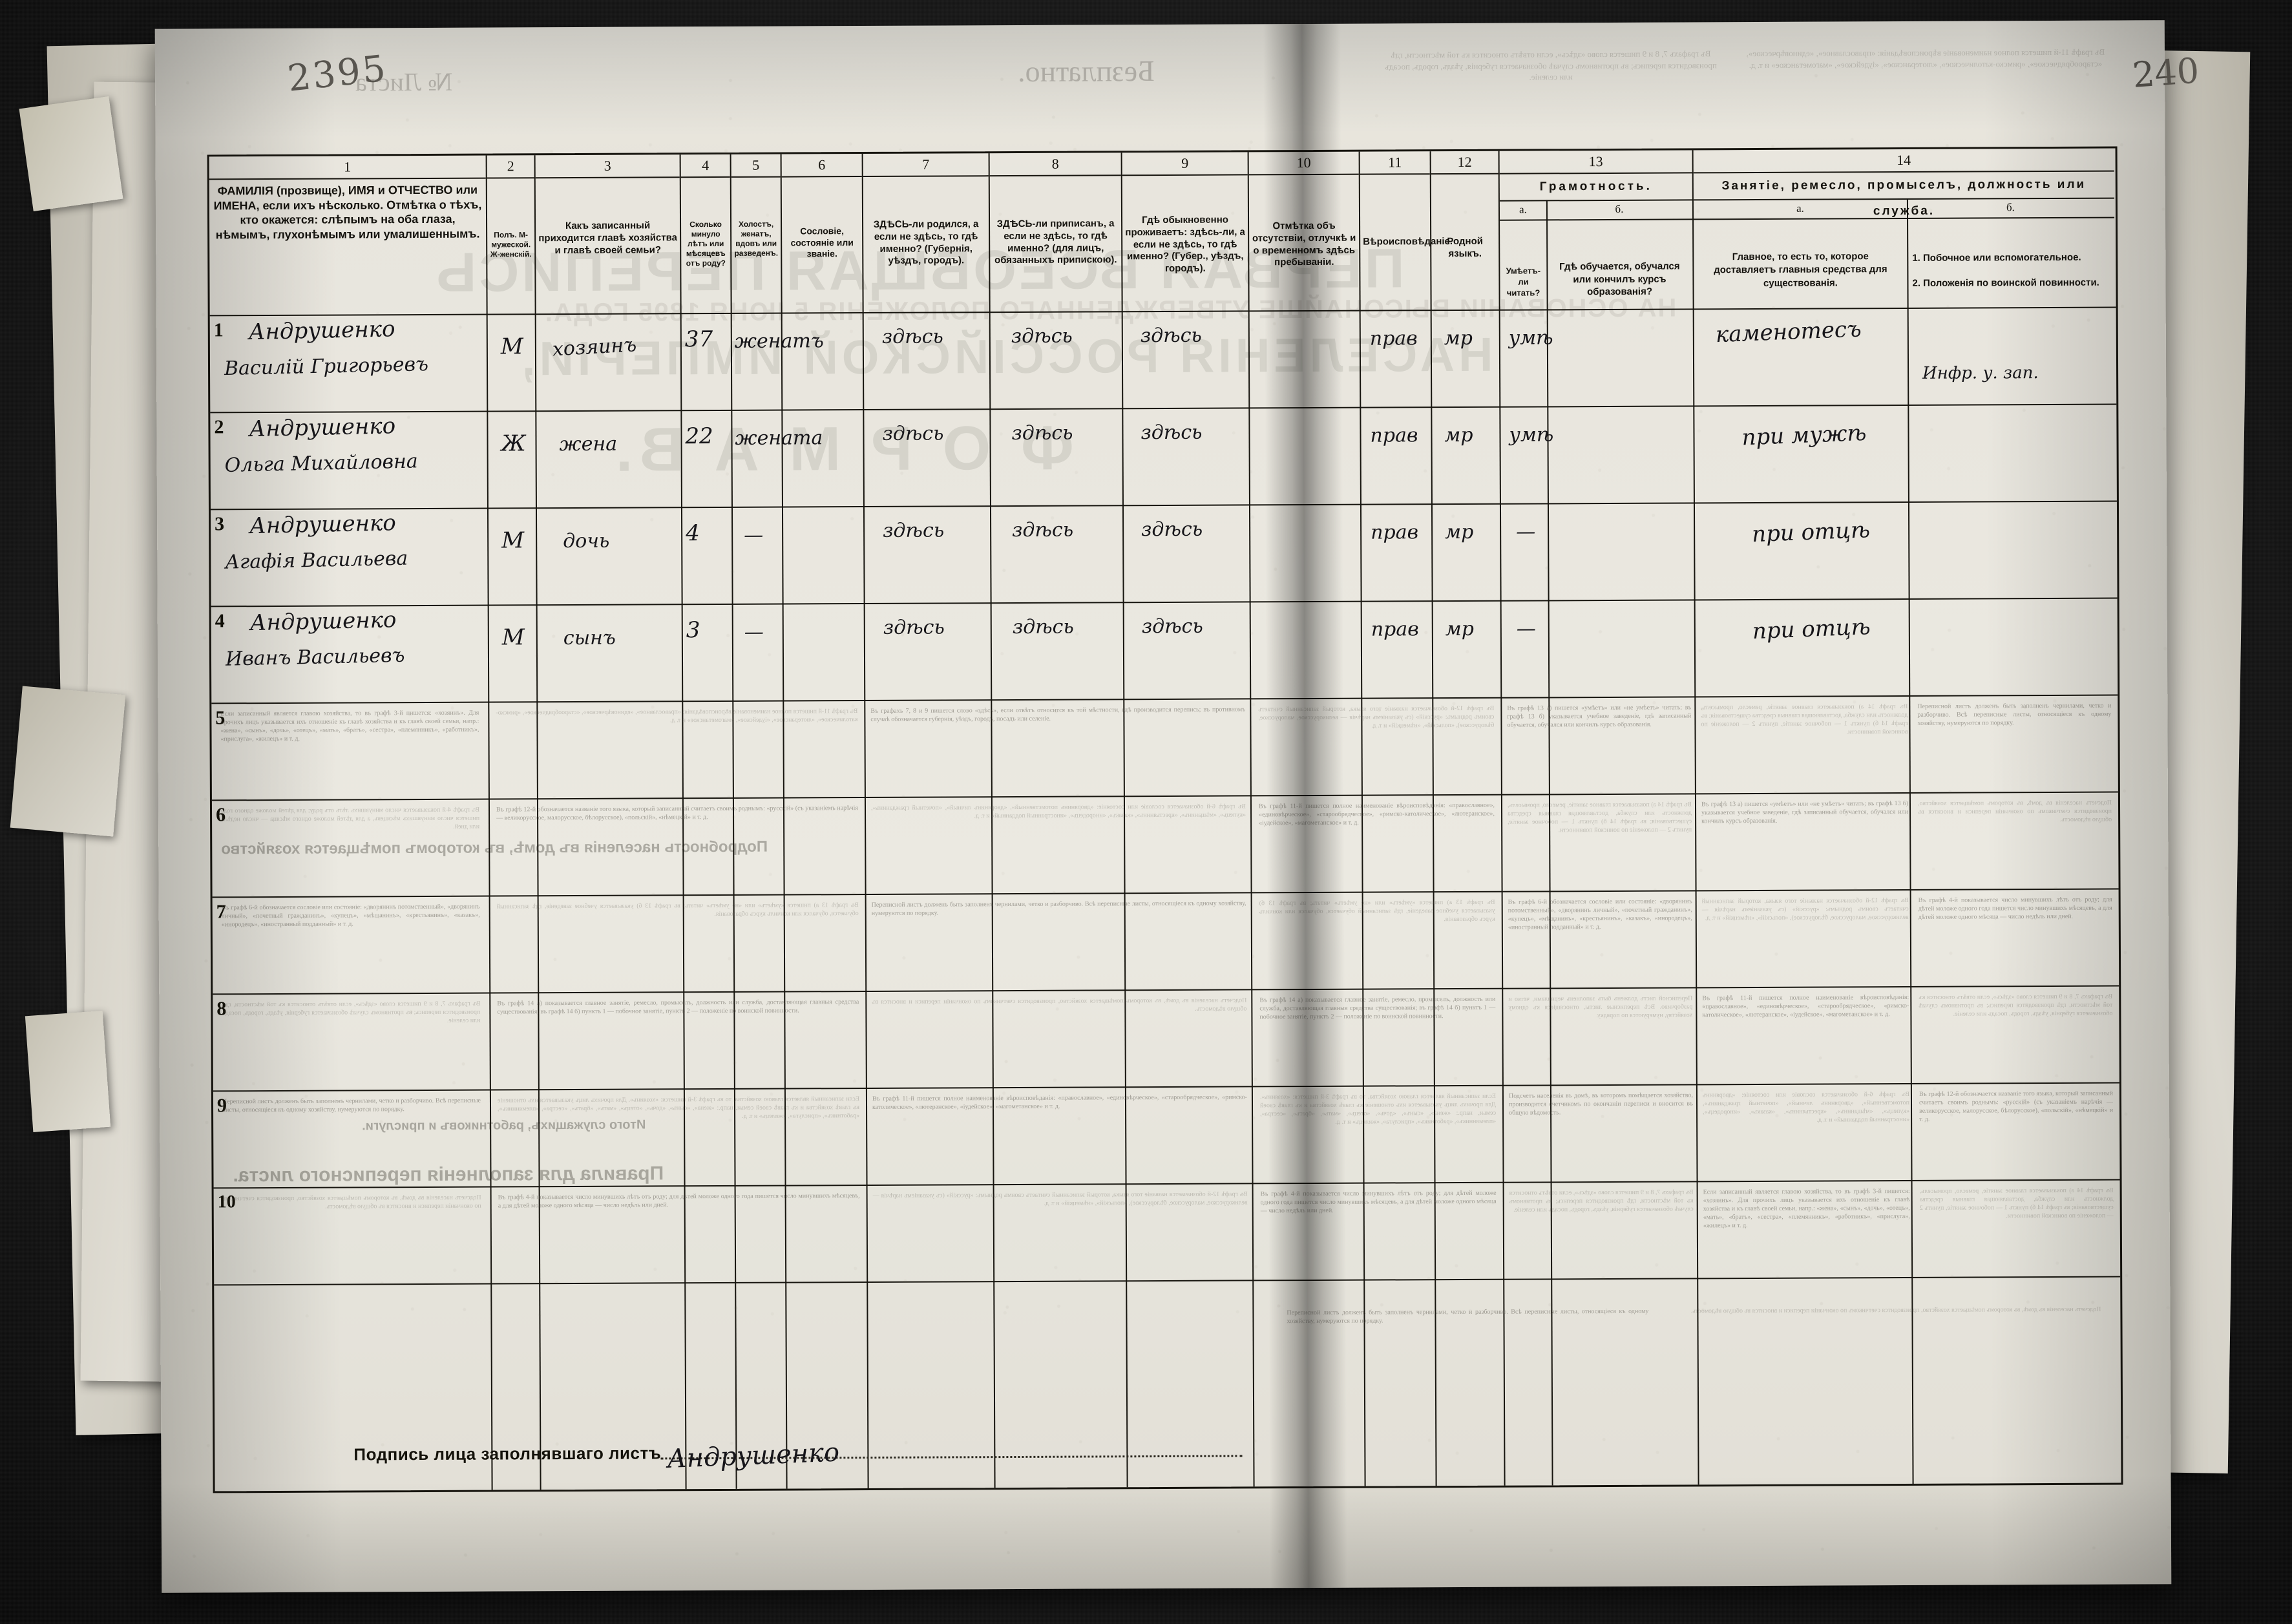 Image resolution: width=2292 pixels, height=1624 pixels. Describe the element at coordinates (404, 82) in the screenshot. I see `list-number-label: № Листа` at that location.